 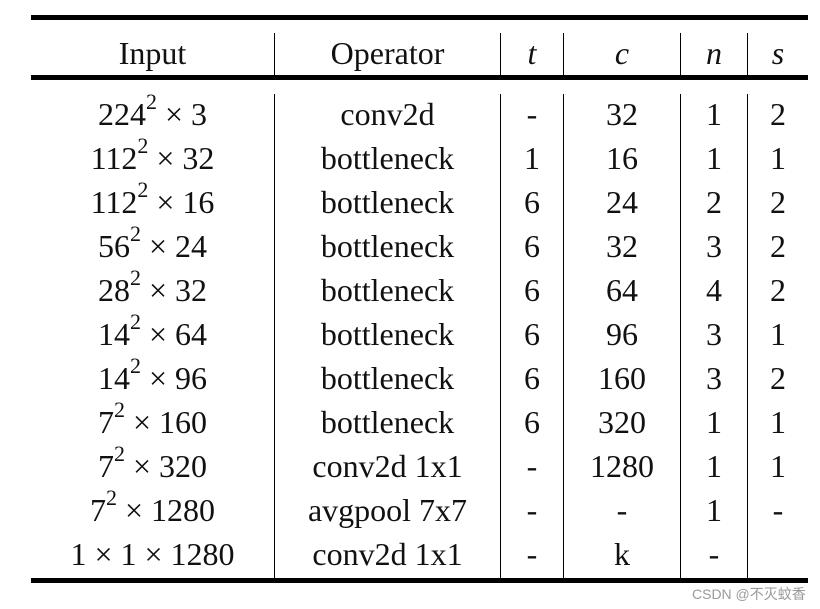 I want to click on input-base: 56, so click(x=113, y=246).